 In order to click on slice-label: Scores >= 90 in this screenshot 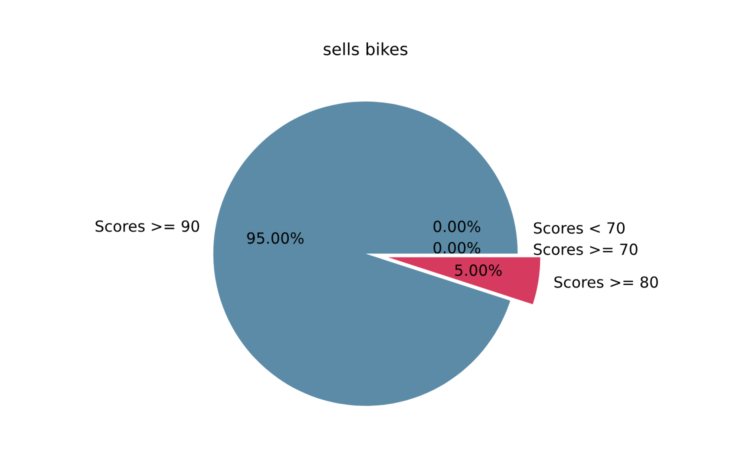, I will do `click(148, 226)`.